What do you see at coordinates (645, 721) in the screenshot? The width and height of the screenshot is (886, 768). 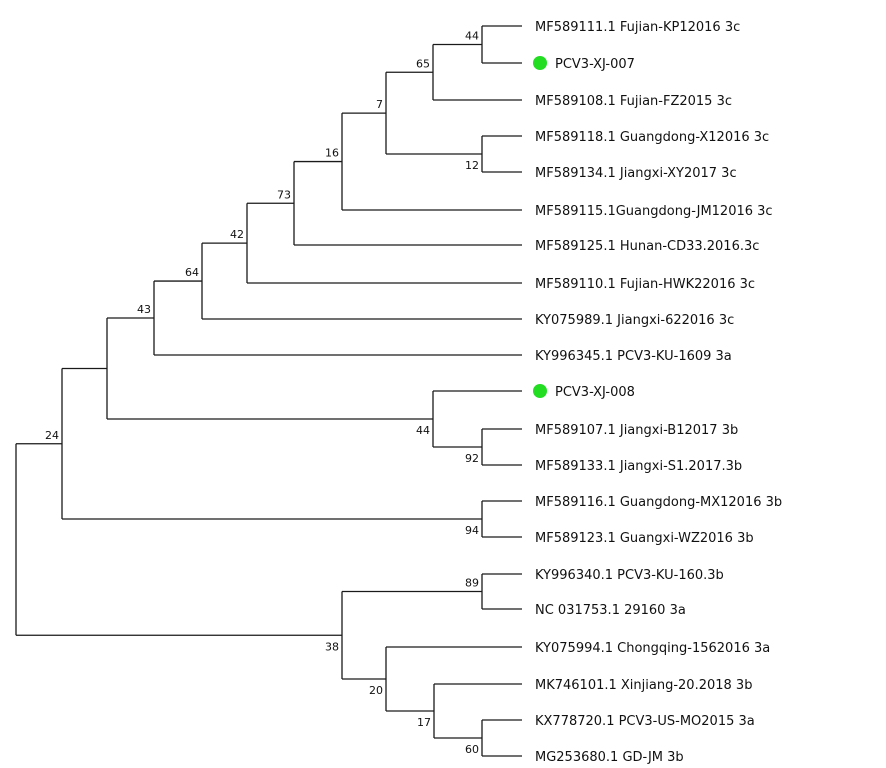 I see `leaf-label: KX778720.1 PCV3-US-MO2015 3a` at bounding box center [645, 721].